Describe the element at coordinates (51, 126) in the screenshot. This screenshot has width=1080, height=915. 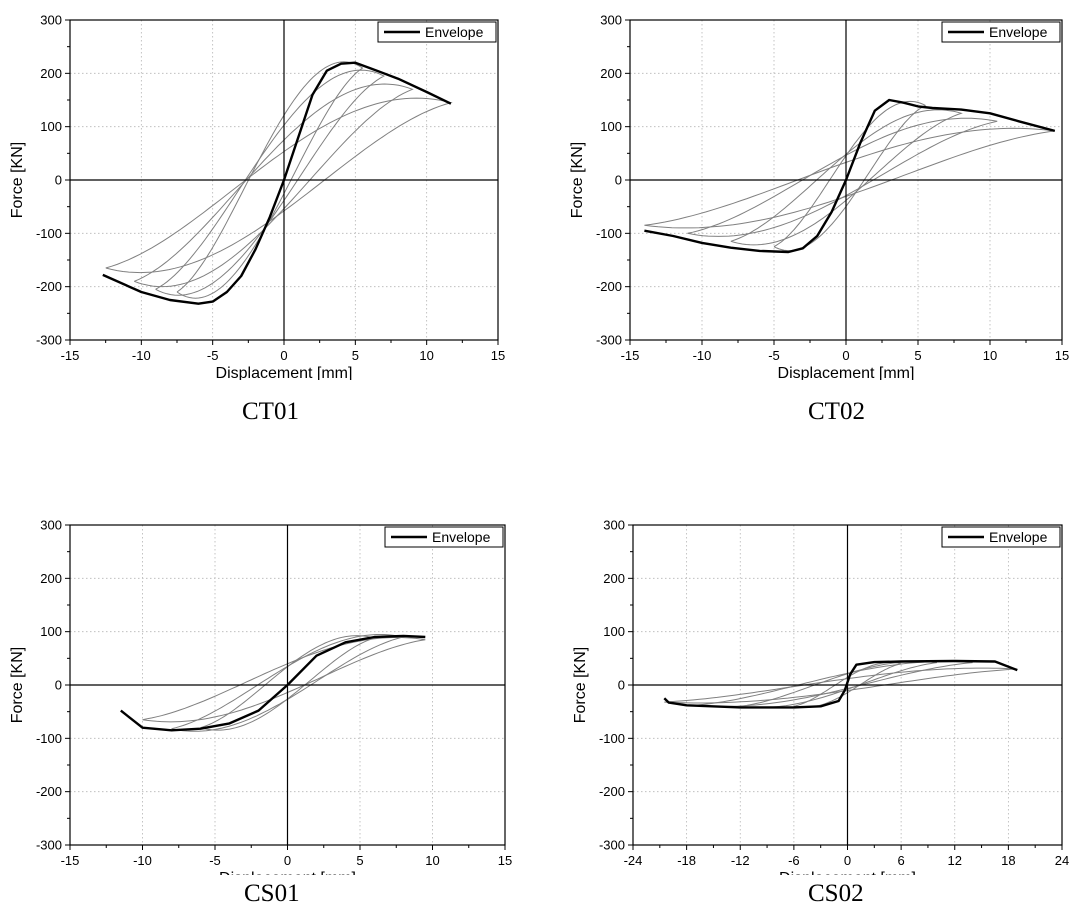
I see `chart-0-y-tick-label: 100` at that location.